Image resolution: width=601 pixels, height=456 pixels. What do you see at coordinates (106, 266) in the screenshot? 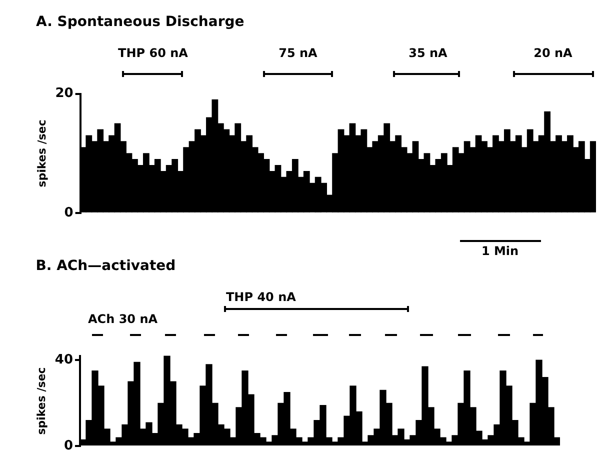
I see `chart-title: B. ACh—activated` at bounding box center [106, 266].